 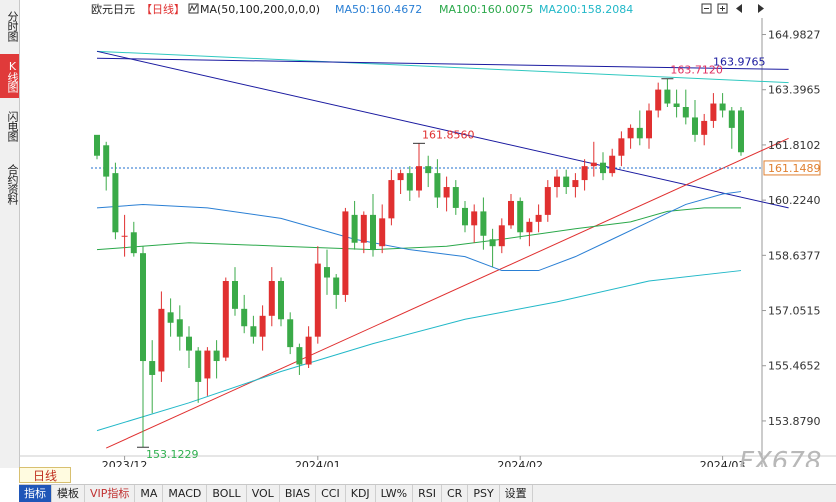 What do you see at coordinates (110, 493) in the screenshot?
I see `tab-vip-indicators: VIP指标` at bounding box center [110, 493].